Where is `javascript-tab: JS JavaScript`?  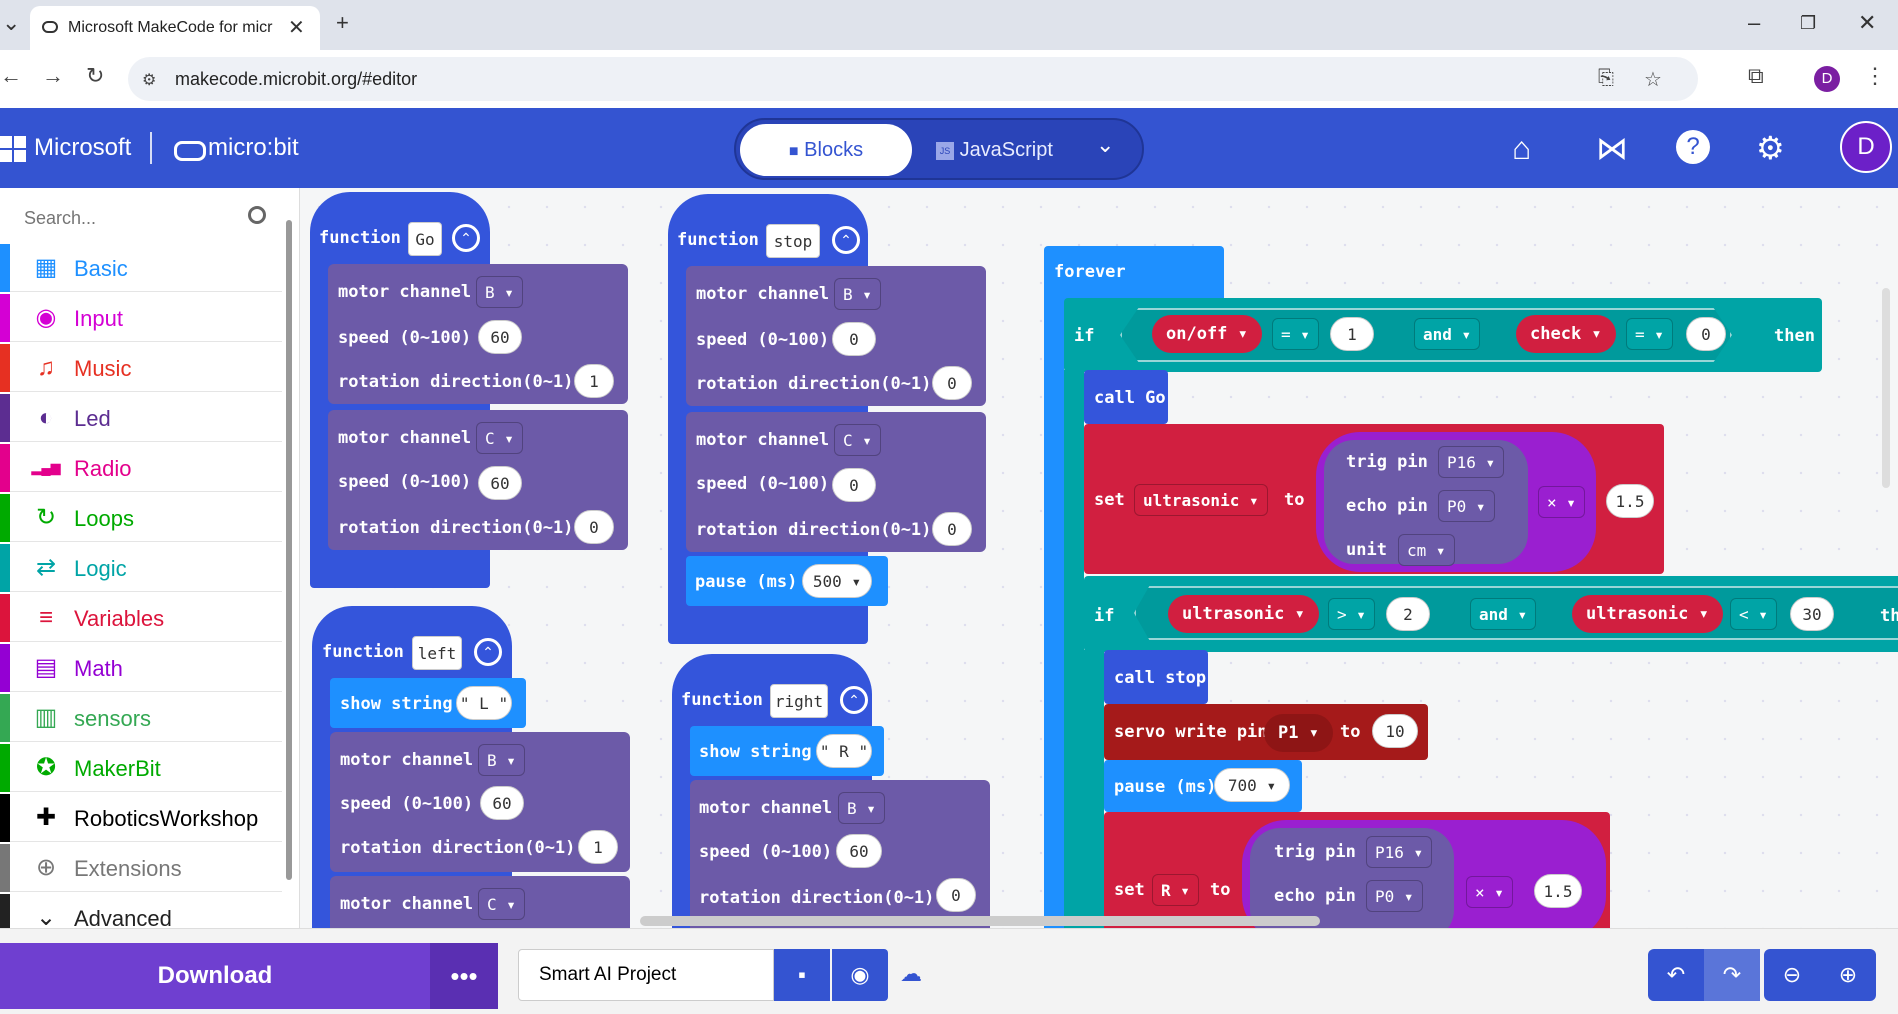
javascript-tab: JS JavaScript is located at coordinates (994, 150).